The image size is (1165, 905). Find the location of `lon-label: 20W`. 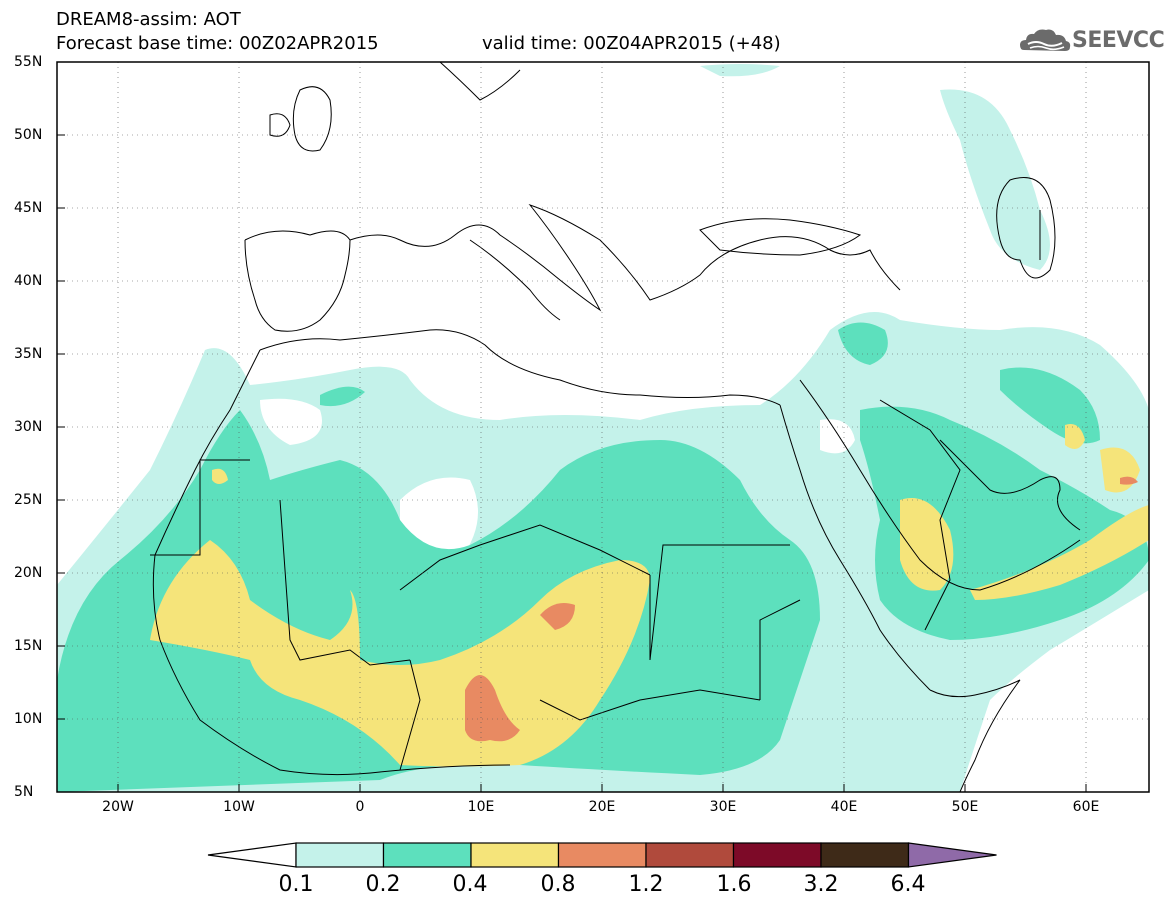

lon-label: 20W is located at coordinates (118, 807).